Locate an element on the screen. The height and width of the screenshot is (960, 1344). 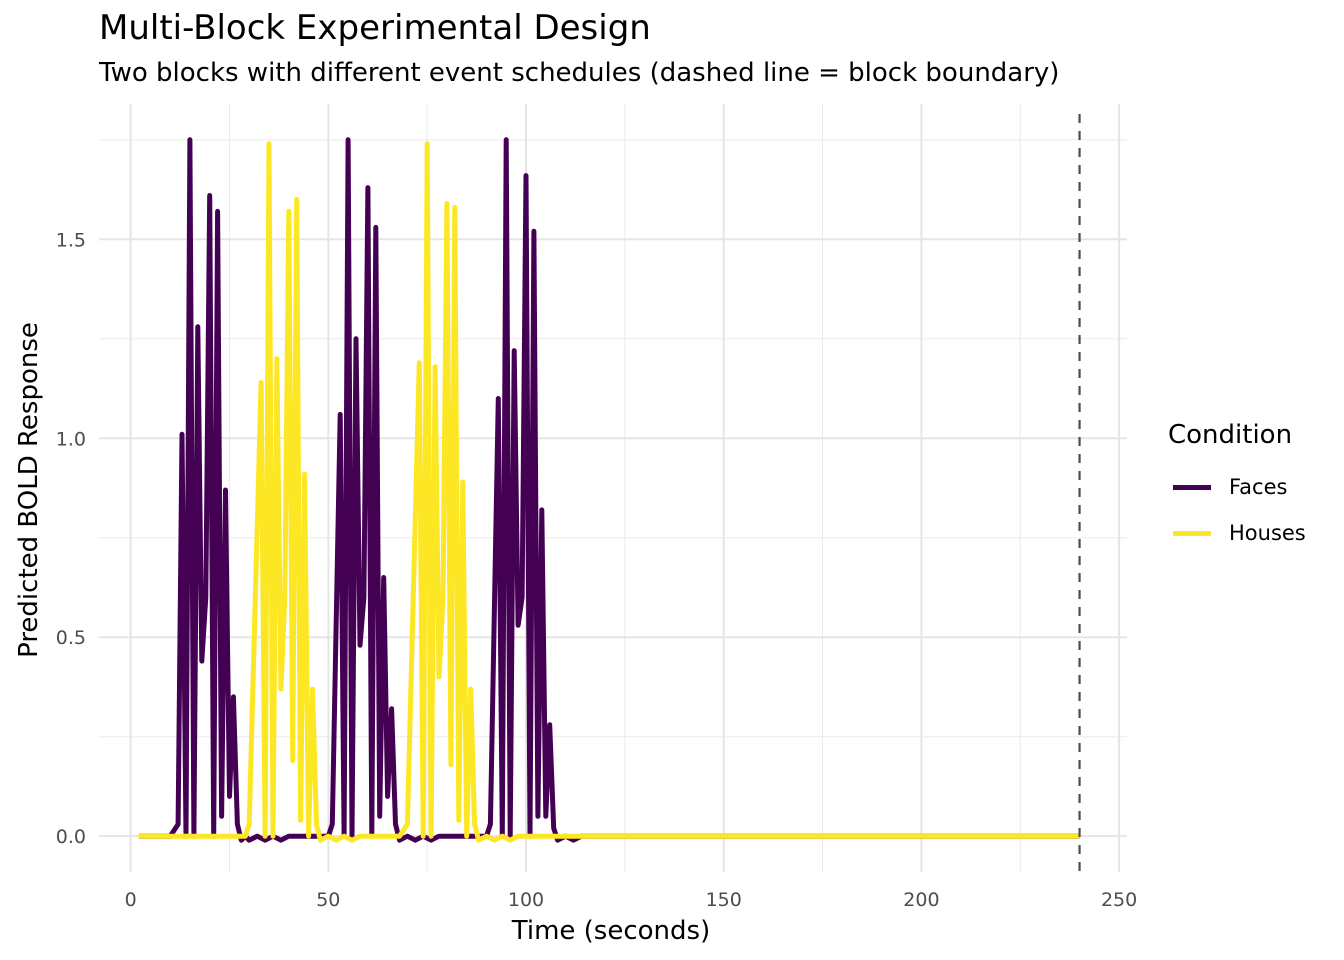
x-tick-label: 100 is located at coordinates (526, 900).